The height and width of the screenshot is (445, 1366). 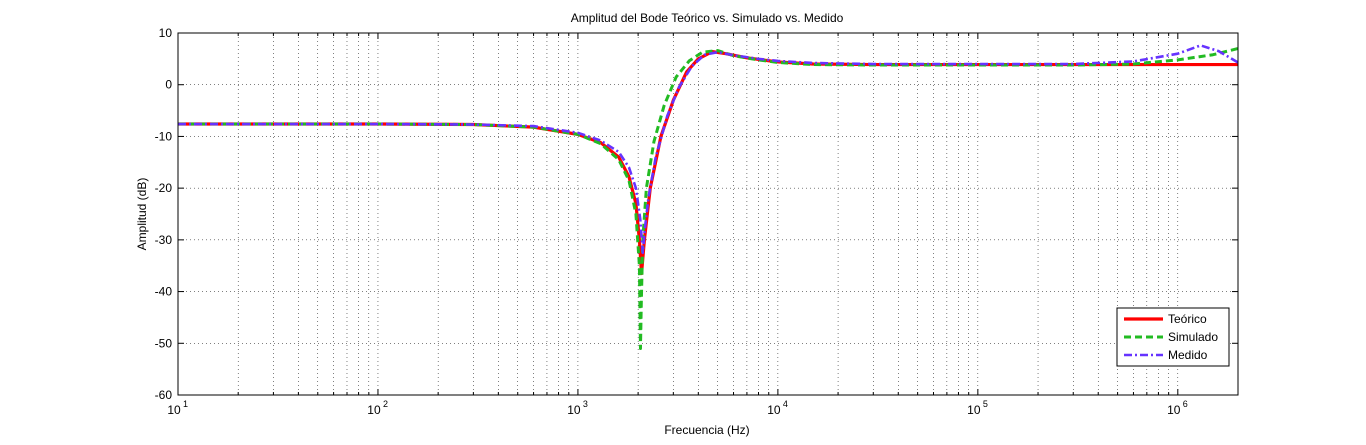 What do you see at coordinates (785, 404) in the screenshot?
I see `x-tick-exponent: 4` at bounding box center [785, 404].